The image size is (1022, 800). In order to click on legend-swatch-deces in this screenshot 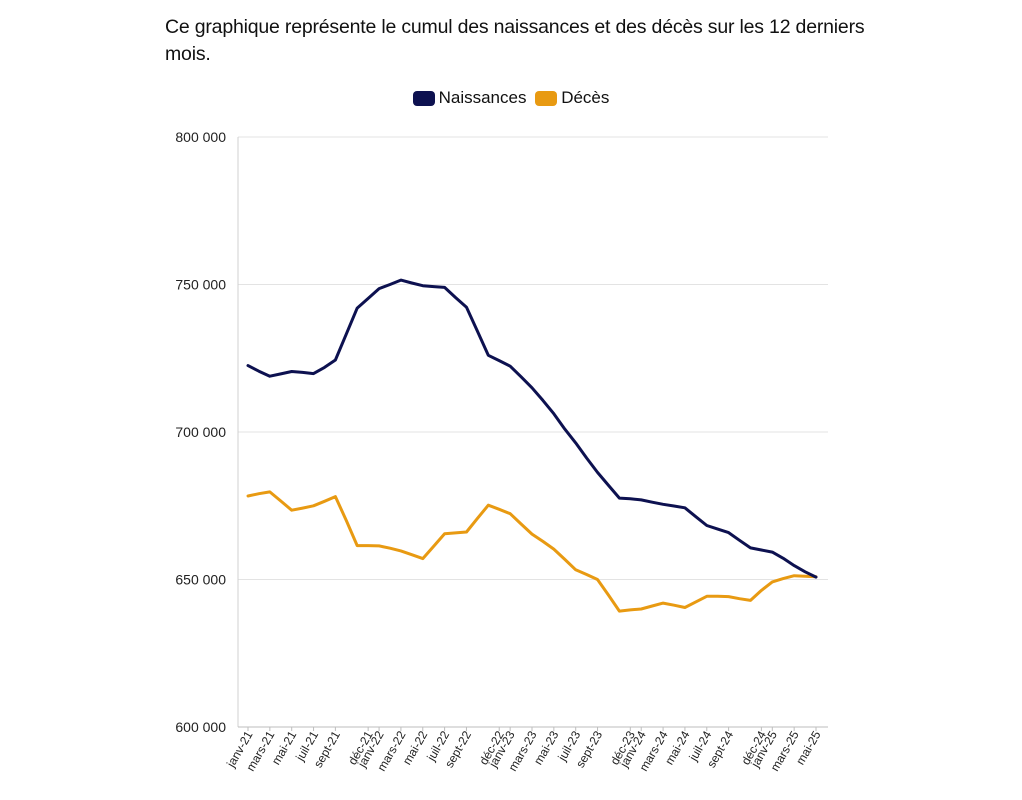, I will do `click(546, 98)`.